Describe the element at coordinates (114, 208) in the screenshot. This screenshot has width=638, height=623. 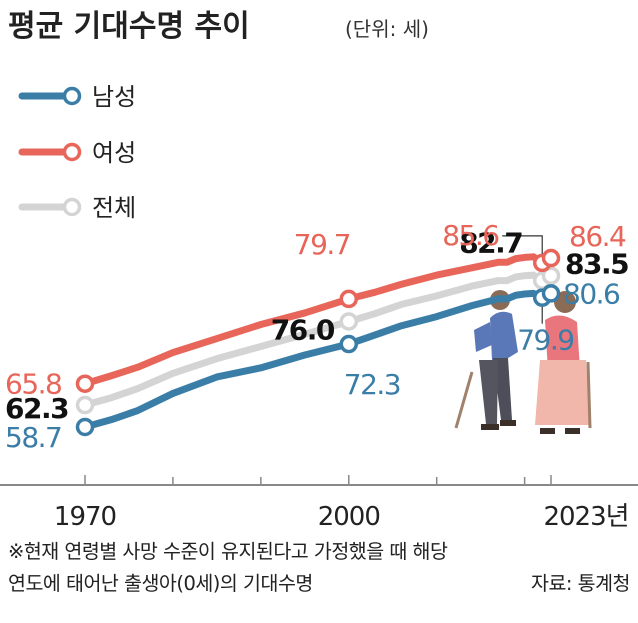
I see `legend-label: 전체` at that location.